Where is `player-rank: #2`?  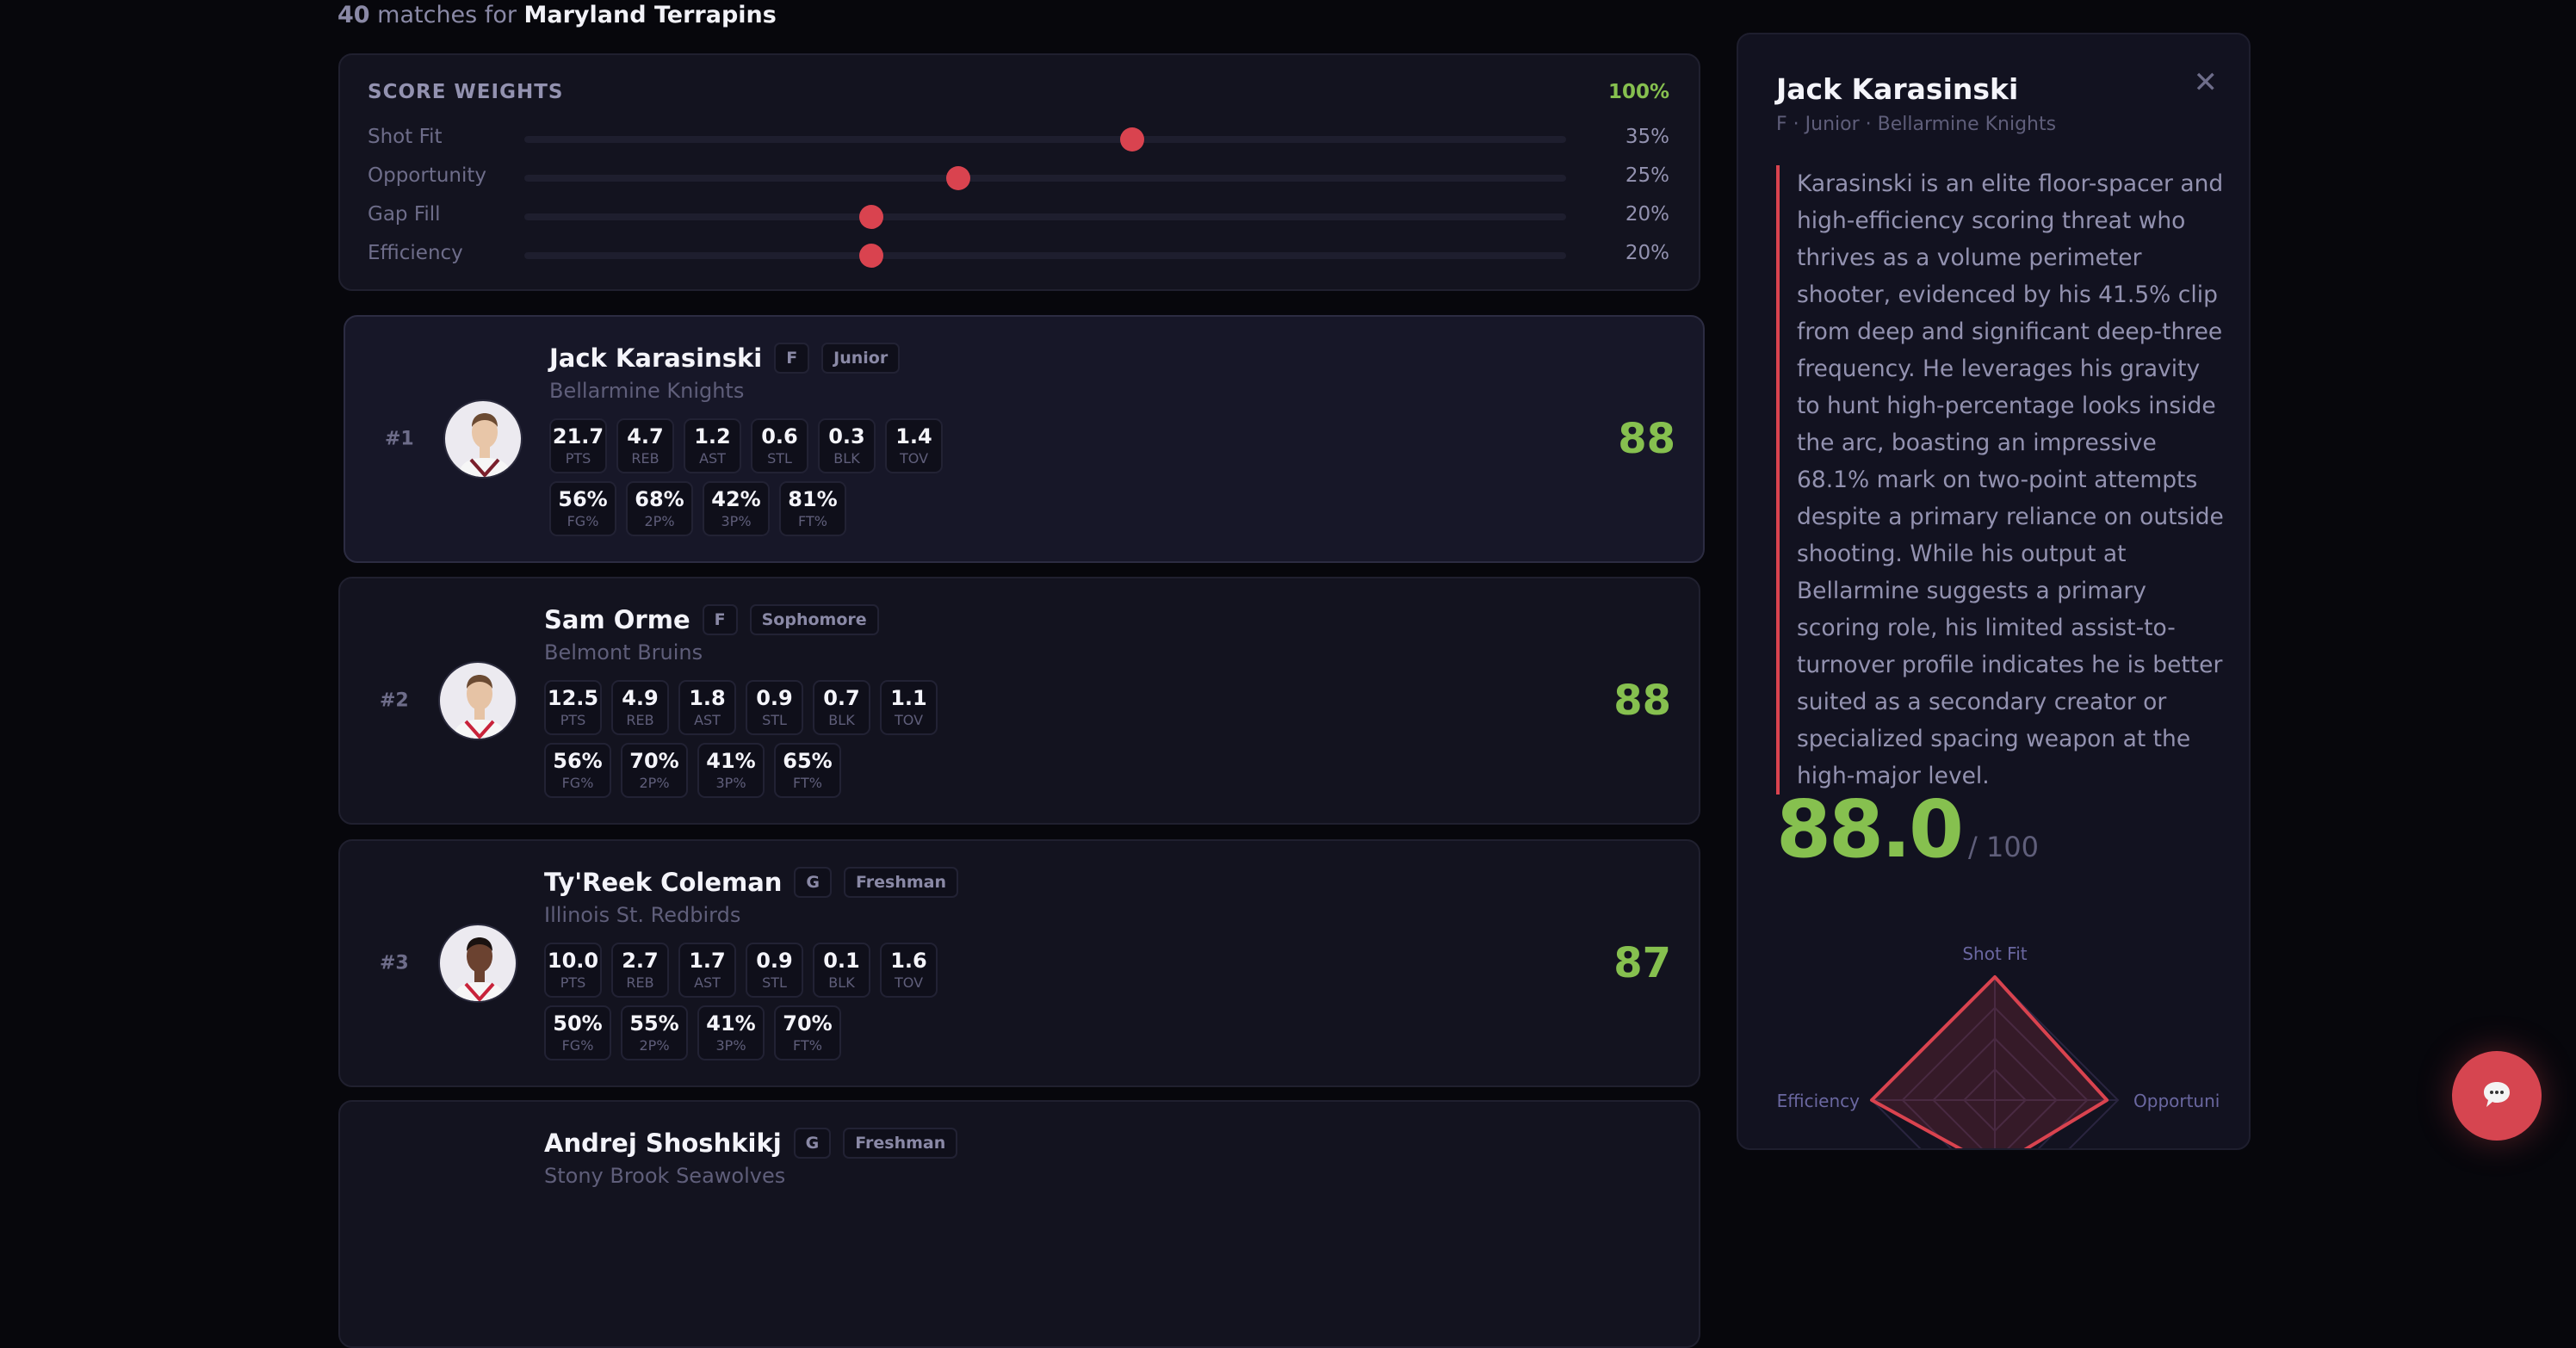
player-rank: #2 is located at coordinates (395, 701).